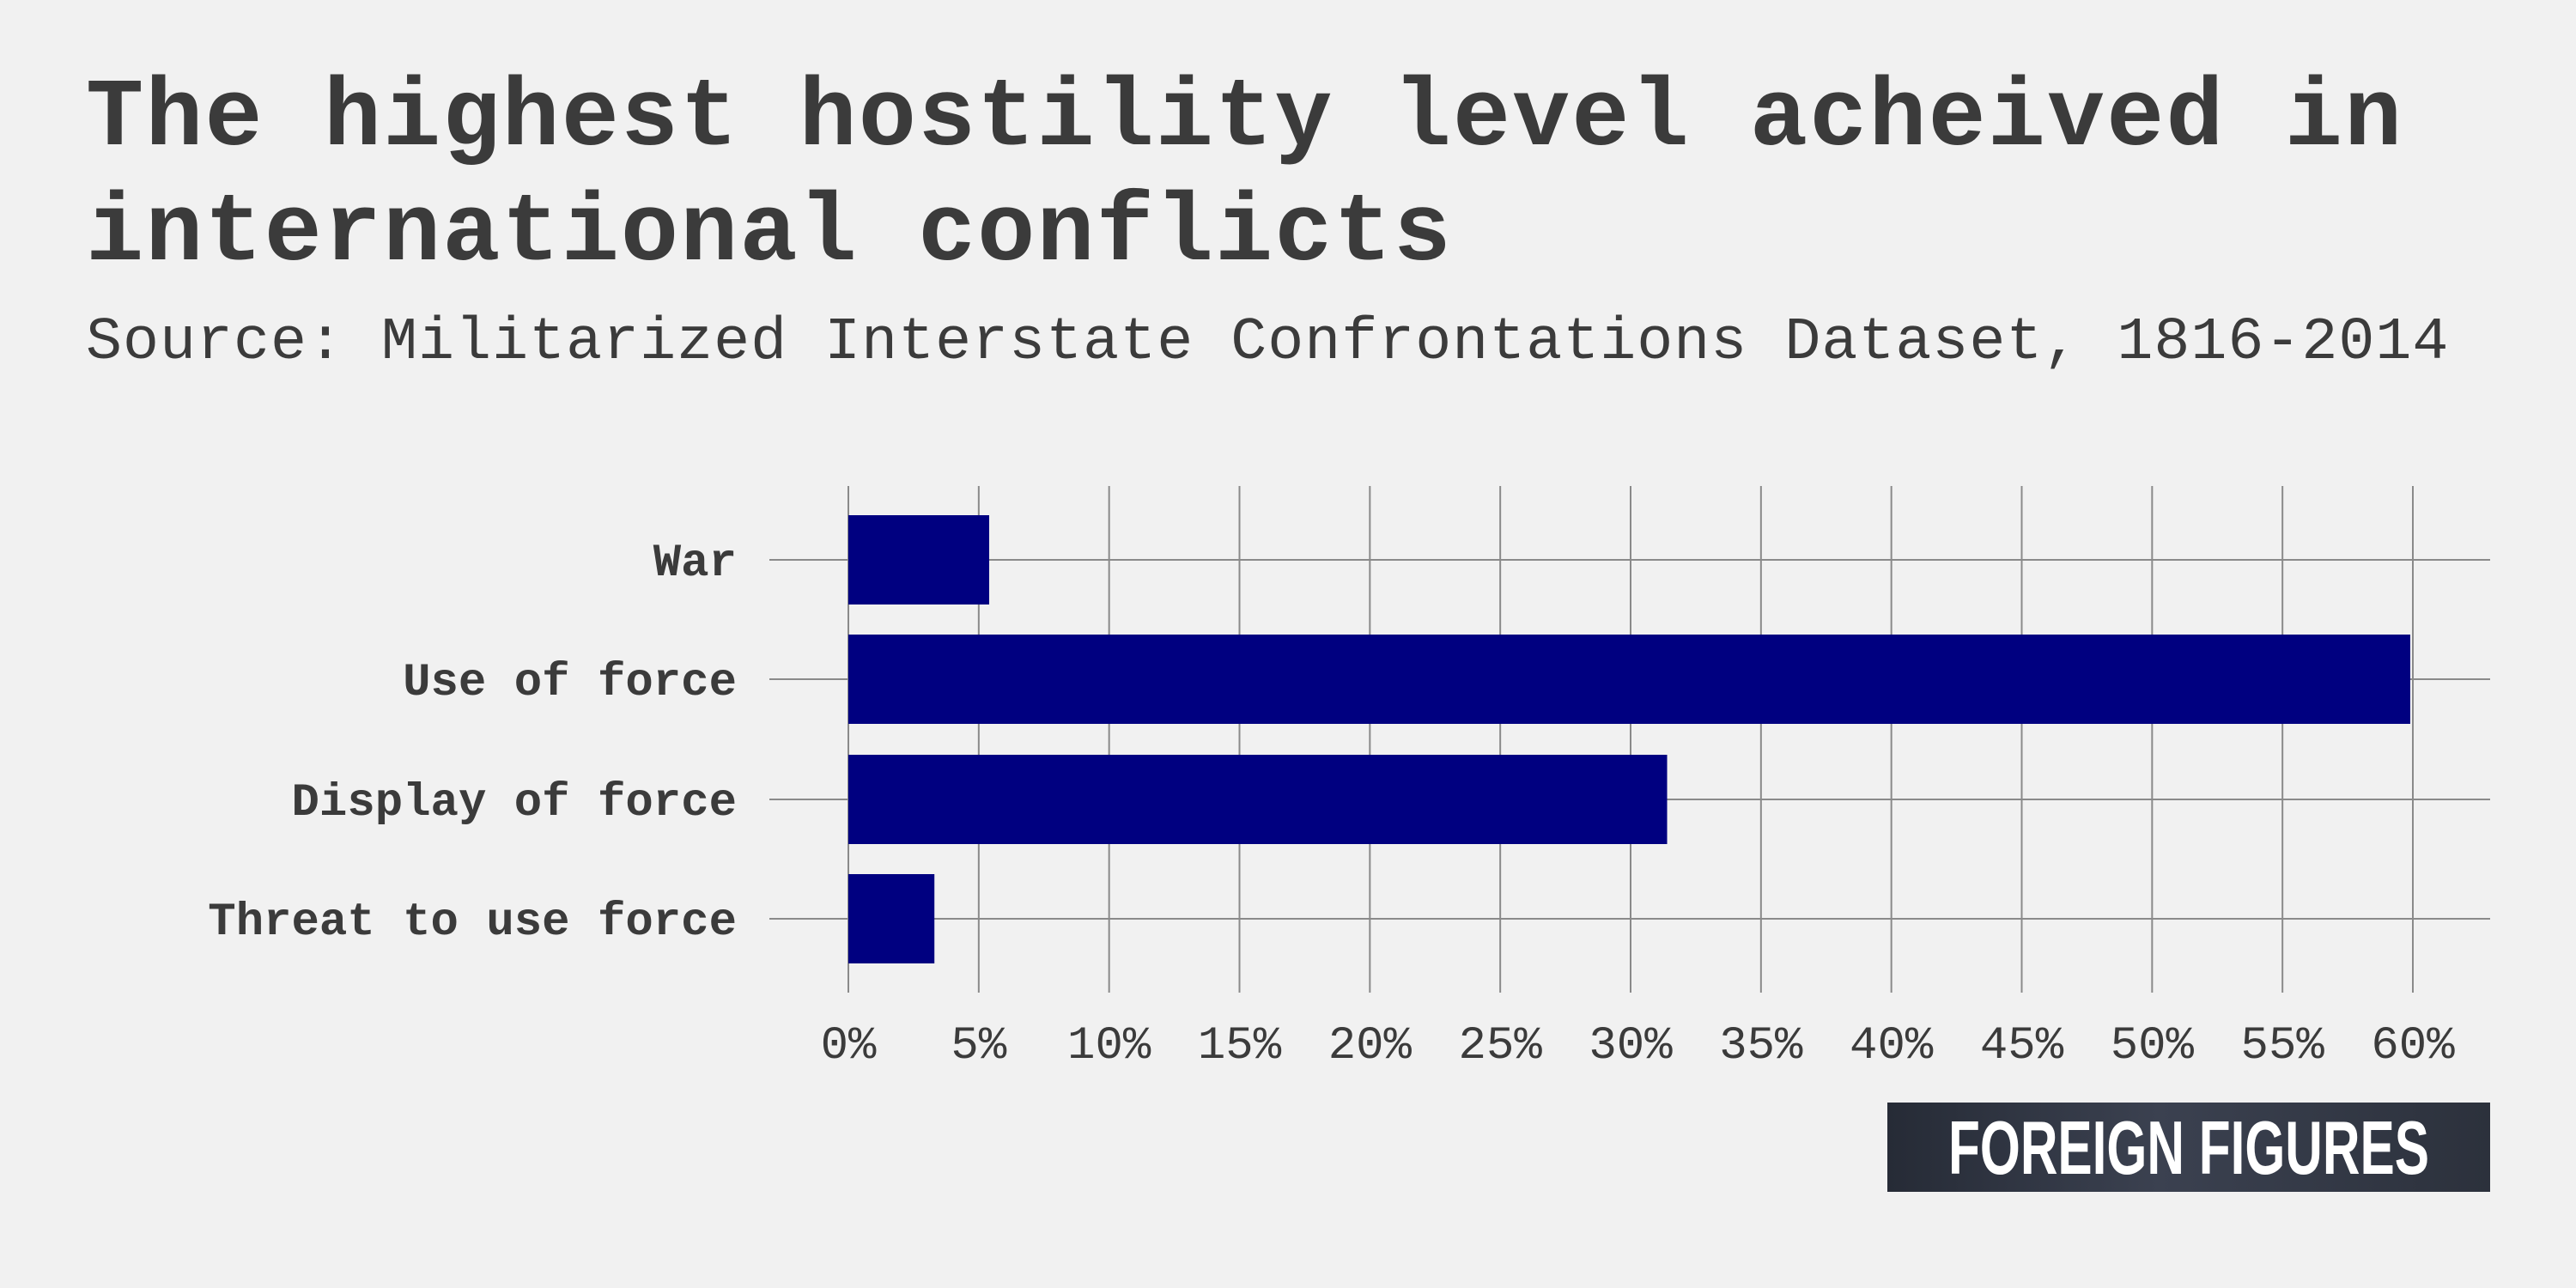 This screenshot has height=1288, width=2576. What do you see at coordinates (2022, 1046) in the screenshot?
I see `tick-label-9: 45%` at bounding box center [2022, 1046].